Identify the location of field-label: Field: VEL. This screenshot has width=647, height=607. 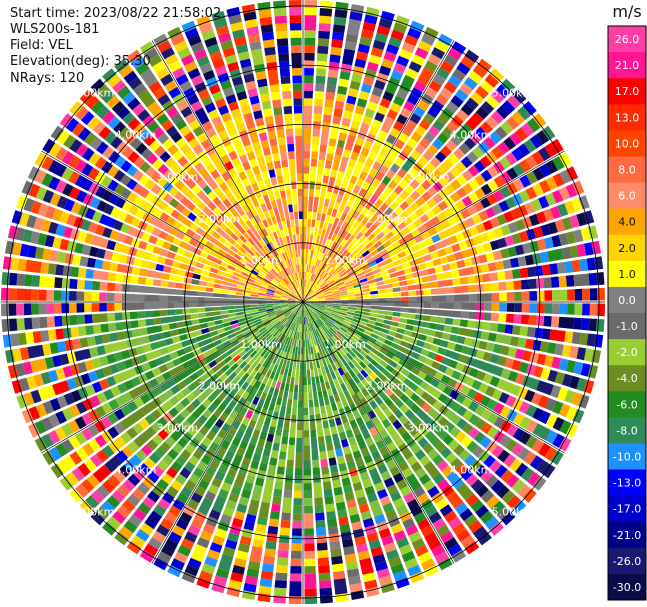
(41, 45).